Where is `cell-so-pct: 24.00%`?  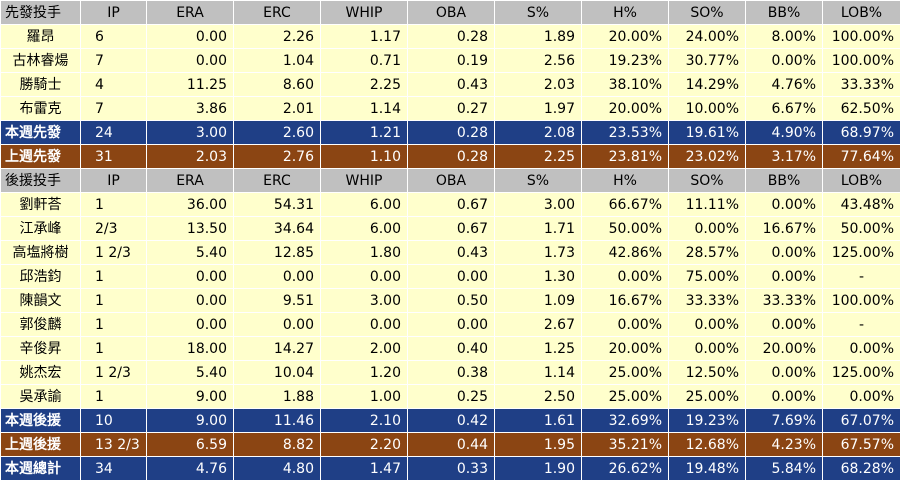 cell-so-pct: 24.00% is located at coordinates (707, 37).